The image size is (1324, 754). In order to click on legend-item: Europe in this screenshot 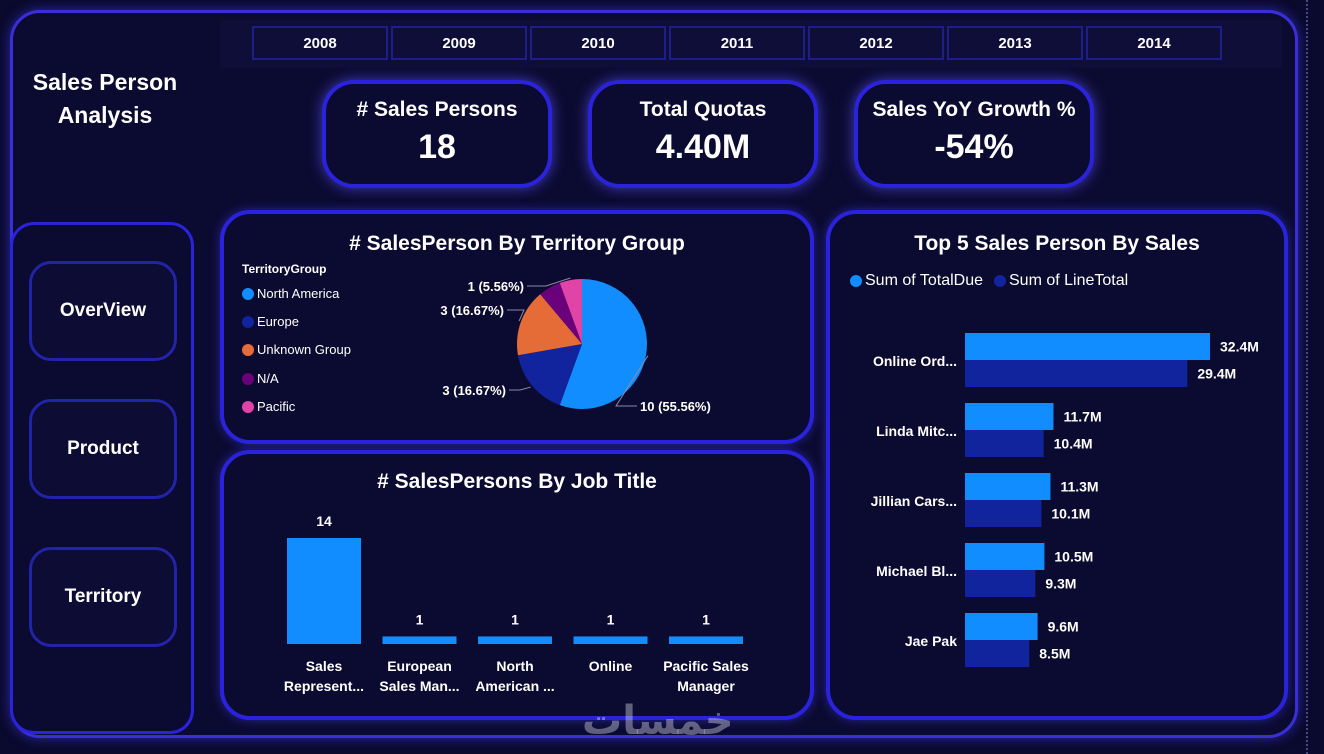, I will do `click(270, 321)`.